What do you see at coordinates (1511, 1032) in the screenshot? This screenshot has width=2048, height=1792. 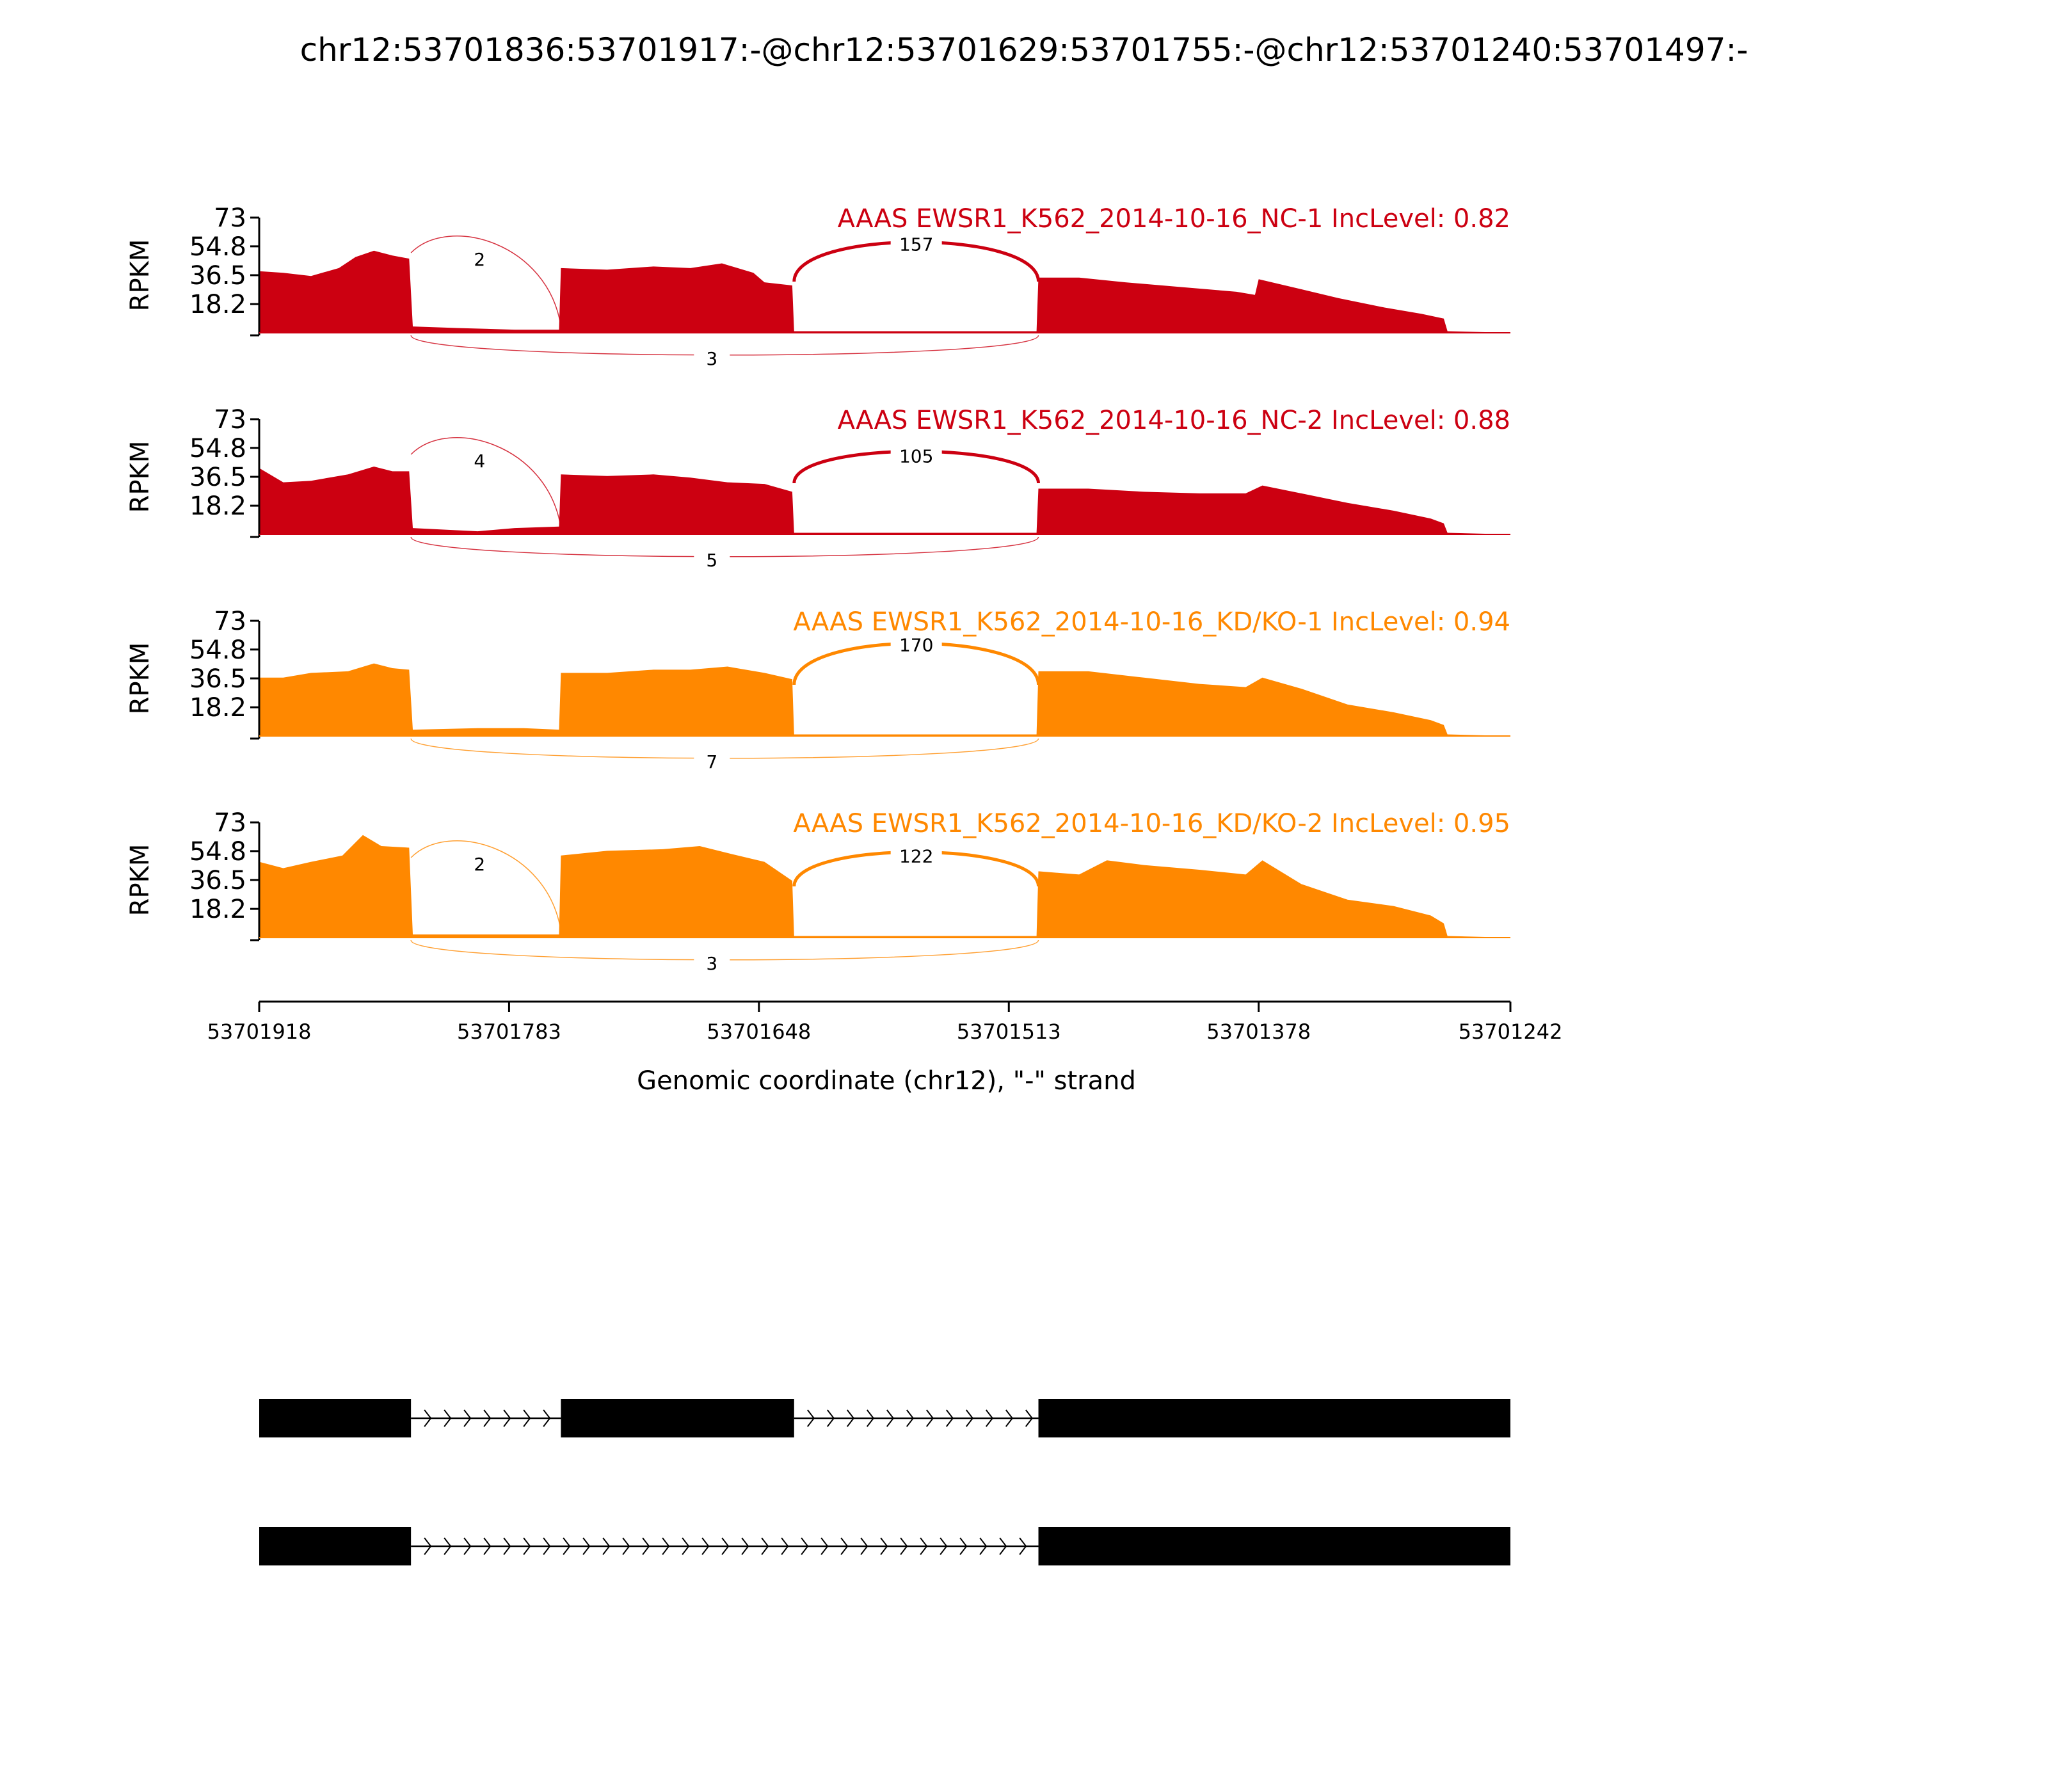 I see `x-tick-label: 53701242` at bounding box center [1511, 1032].